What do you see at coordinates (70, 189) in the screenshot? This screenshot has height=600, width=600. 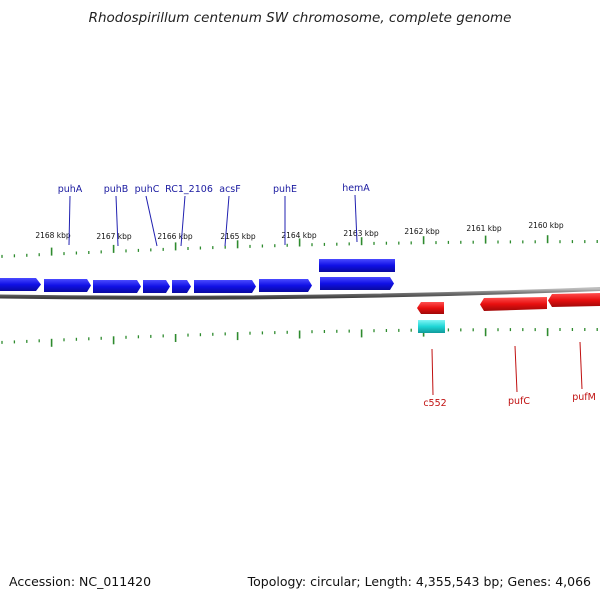 I see `gene-label-puha: puhA` at bounding box center [70, 189].